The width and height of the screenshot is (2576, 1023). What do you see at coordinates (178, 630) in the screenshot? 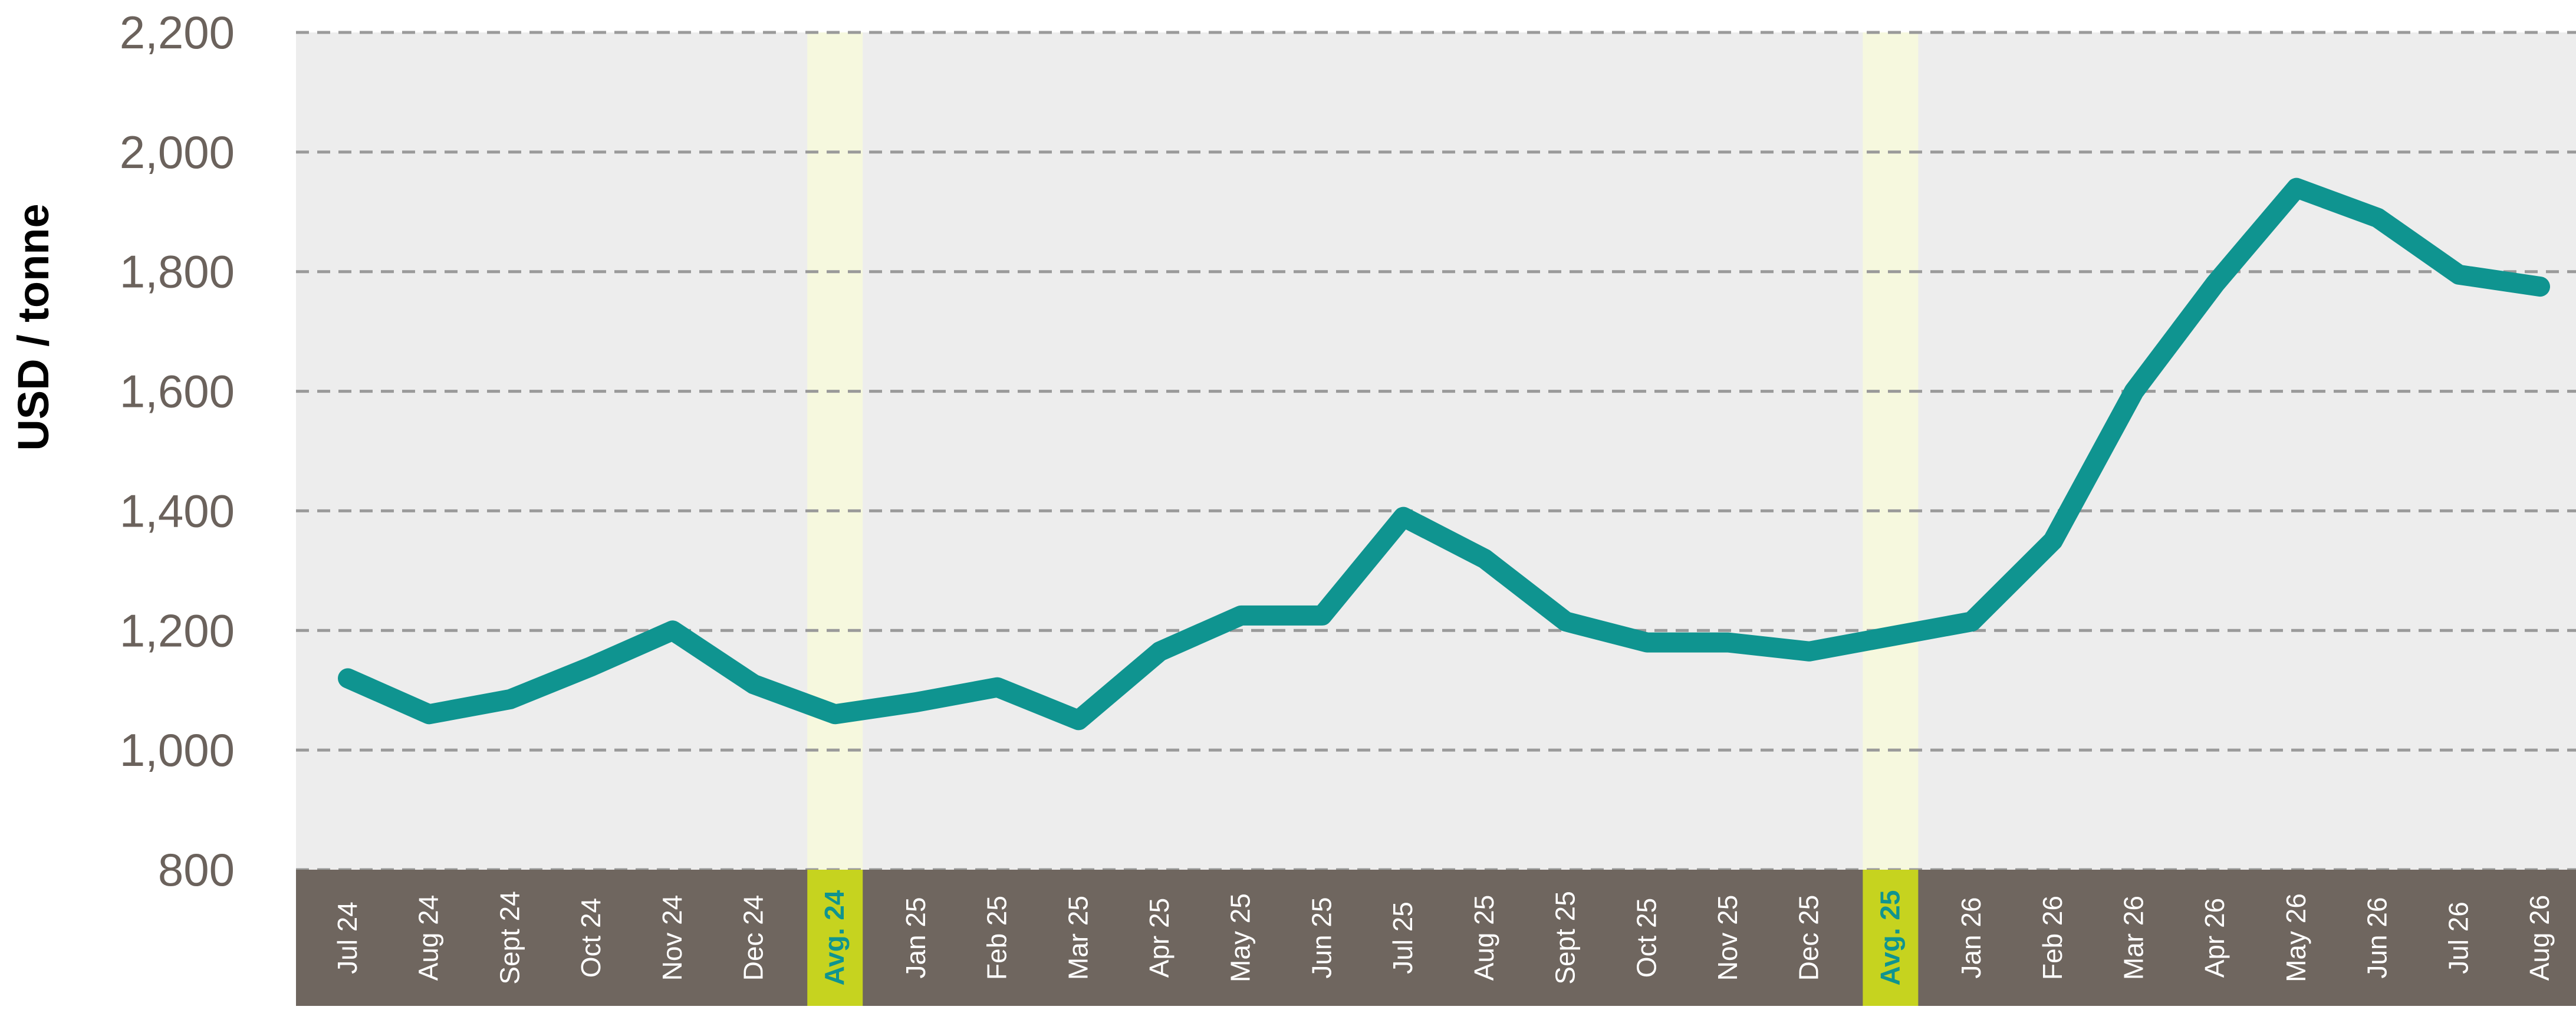
I see `y-tick-label: 1,200` at bounding box center [178, 630].